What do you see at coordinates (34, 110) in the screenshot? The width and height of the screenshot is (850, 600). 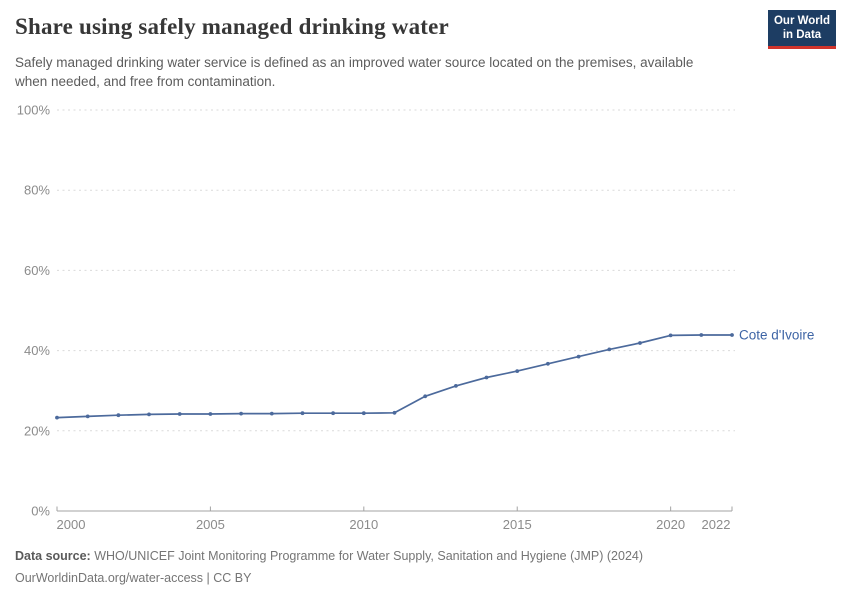 I see `y-axis-label: 100%` at bounding box center [34, 110].